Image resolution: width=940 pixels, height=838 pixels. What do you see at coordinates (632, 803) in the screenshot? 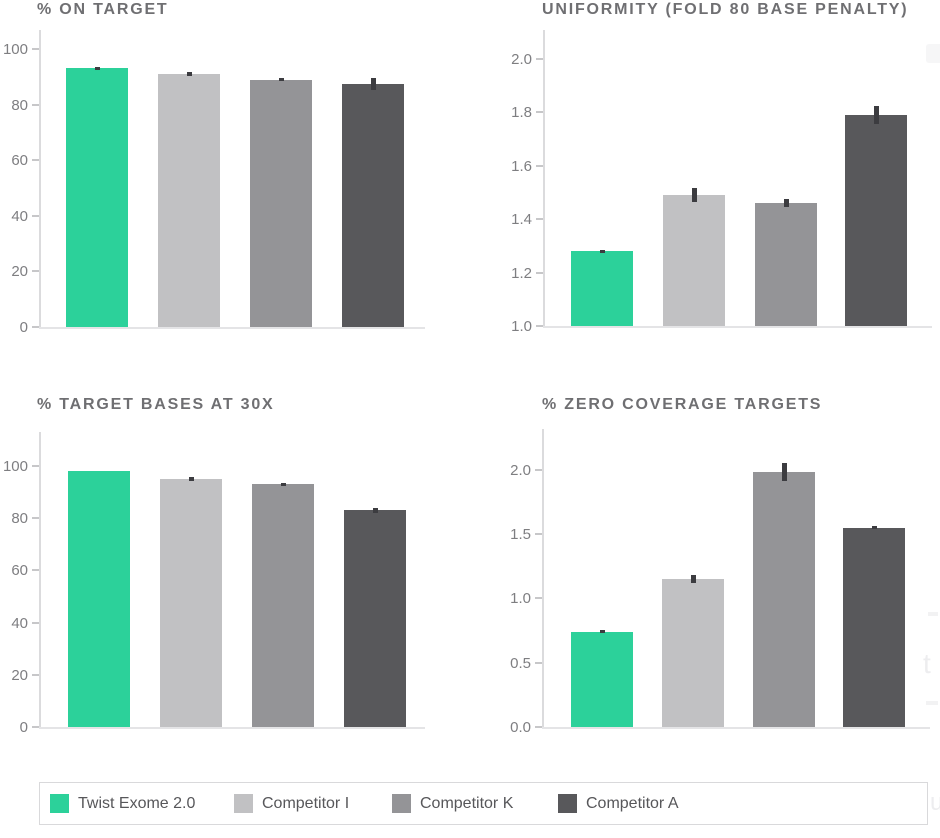
I see `legend-label: Competitor A` at bounding box center [632, 803].